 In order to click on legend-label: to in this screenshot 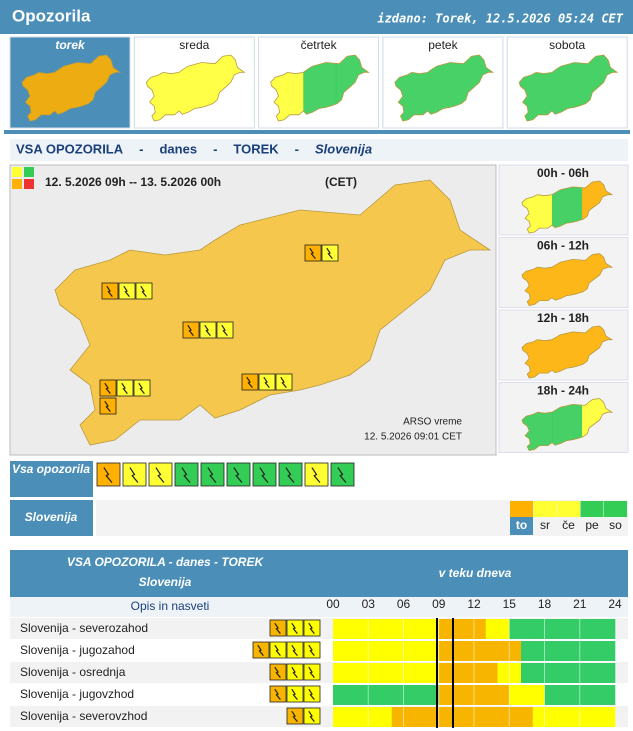, I will do `click(521, 525)`.